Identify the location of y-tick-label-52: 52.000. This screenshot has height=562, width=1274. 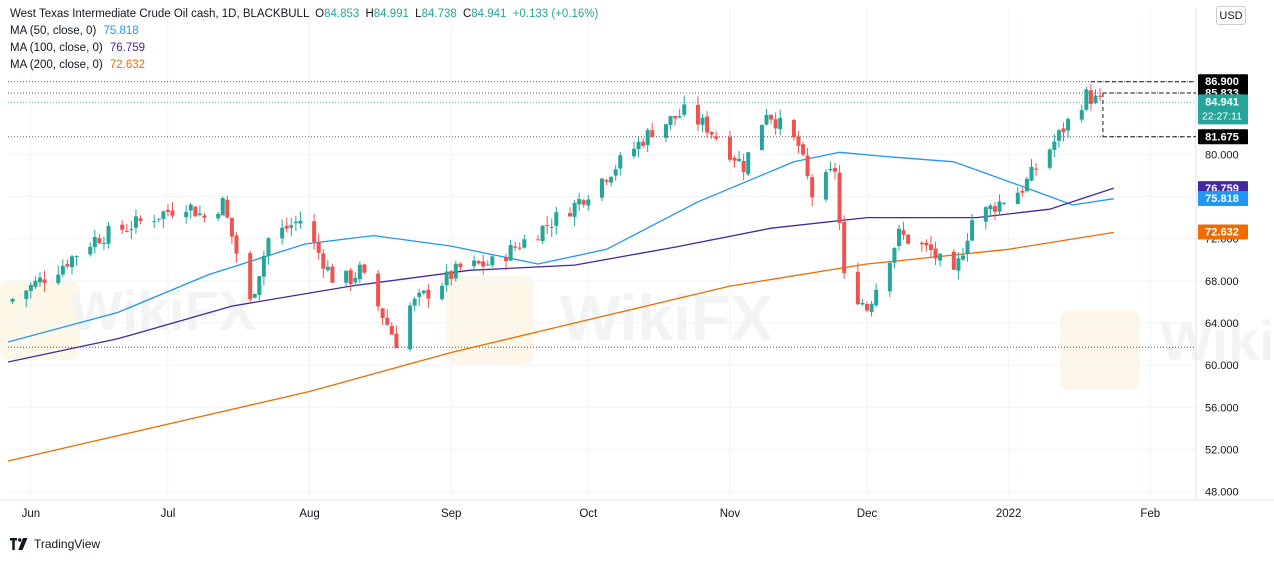
(1222, 450).